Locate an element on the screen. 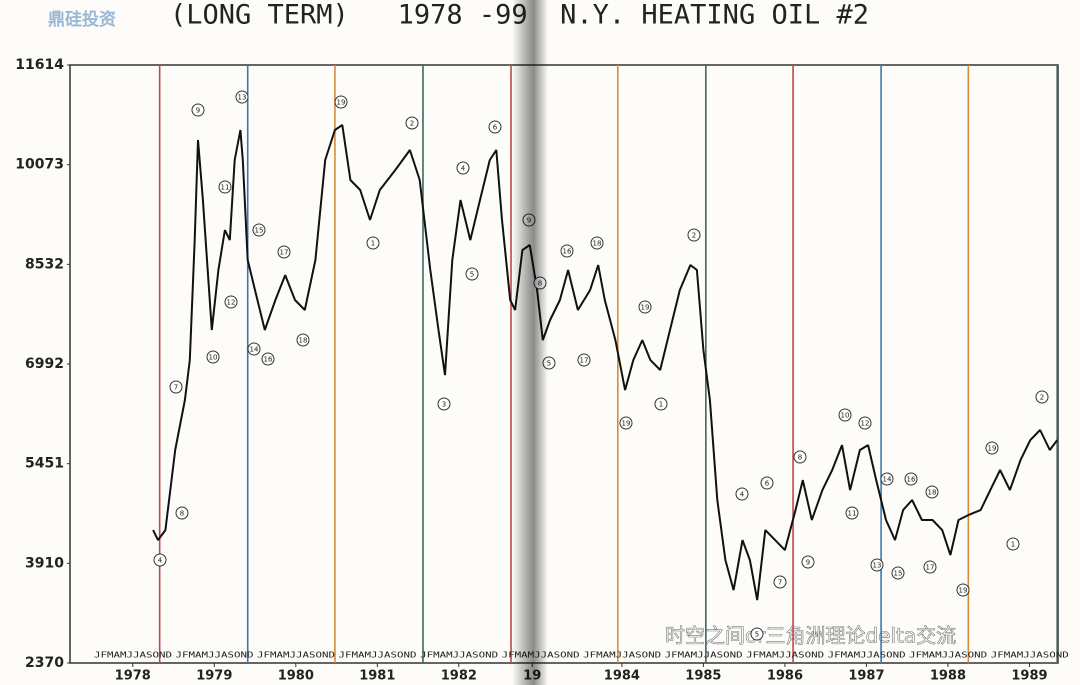  wave-label: 18 is located at coordinates (303, 341).